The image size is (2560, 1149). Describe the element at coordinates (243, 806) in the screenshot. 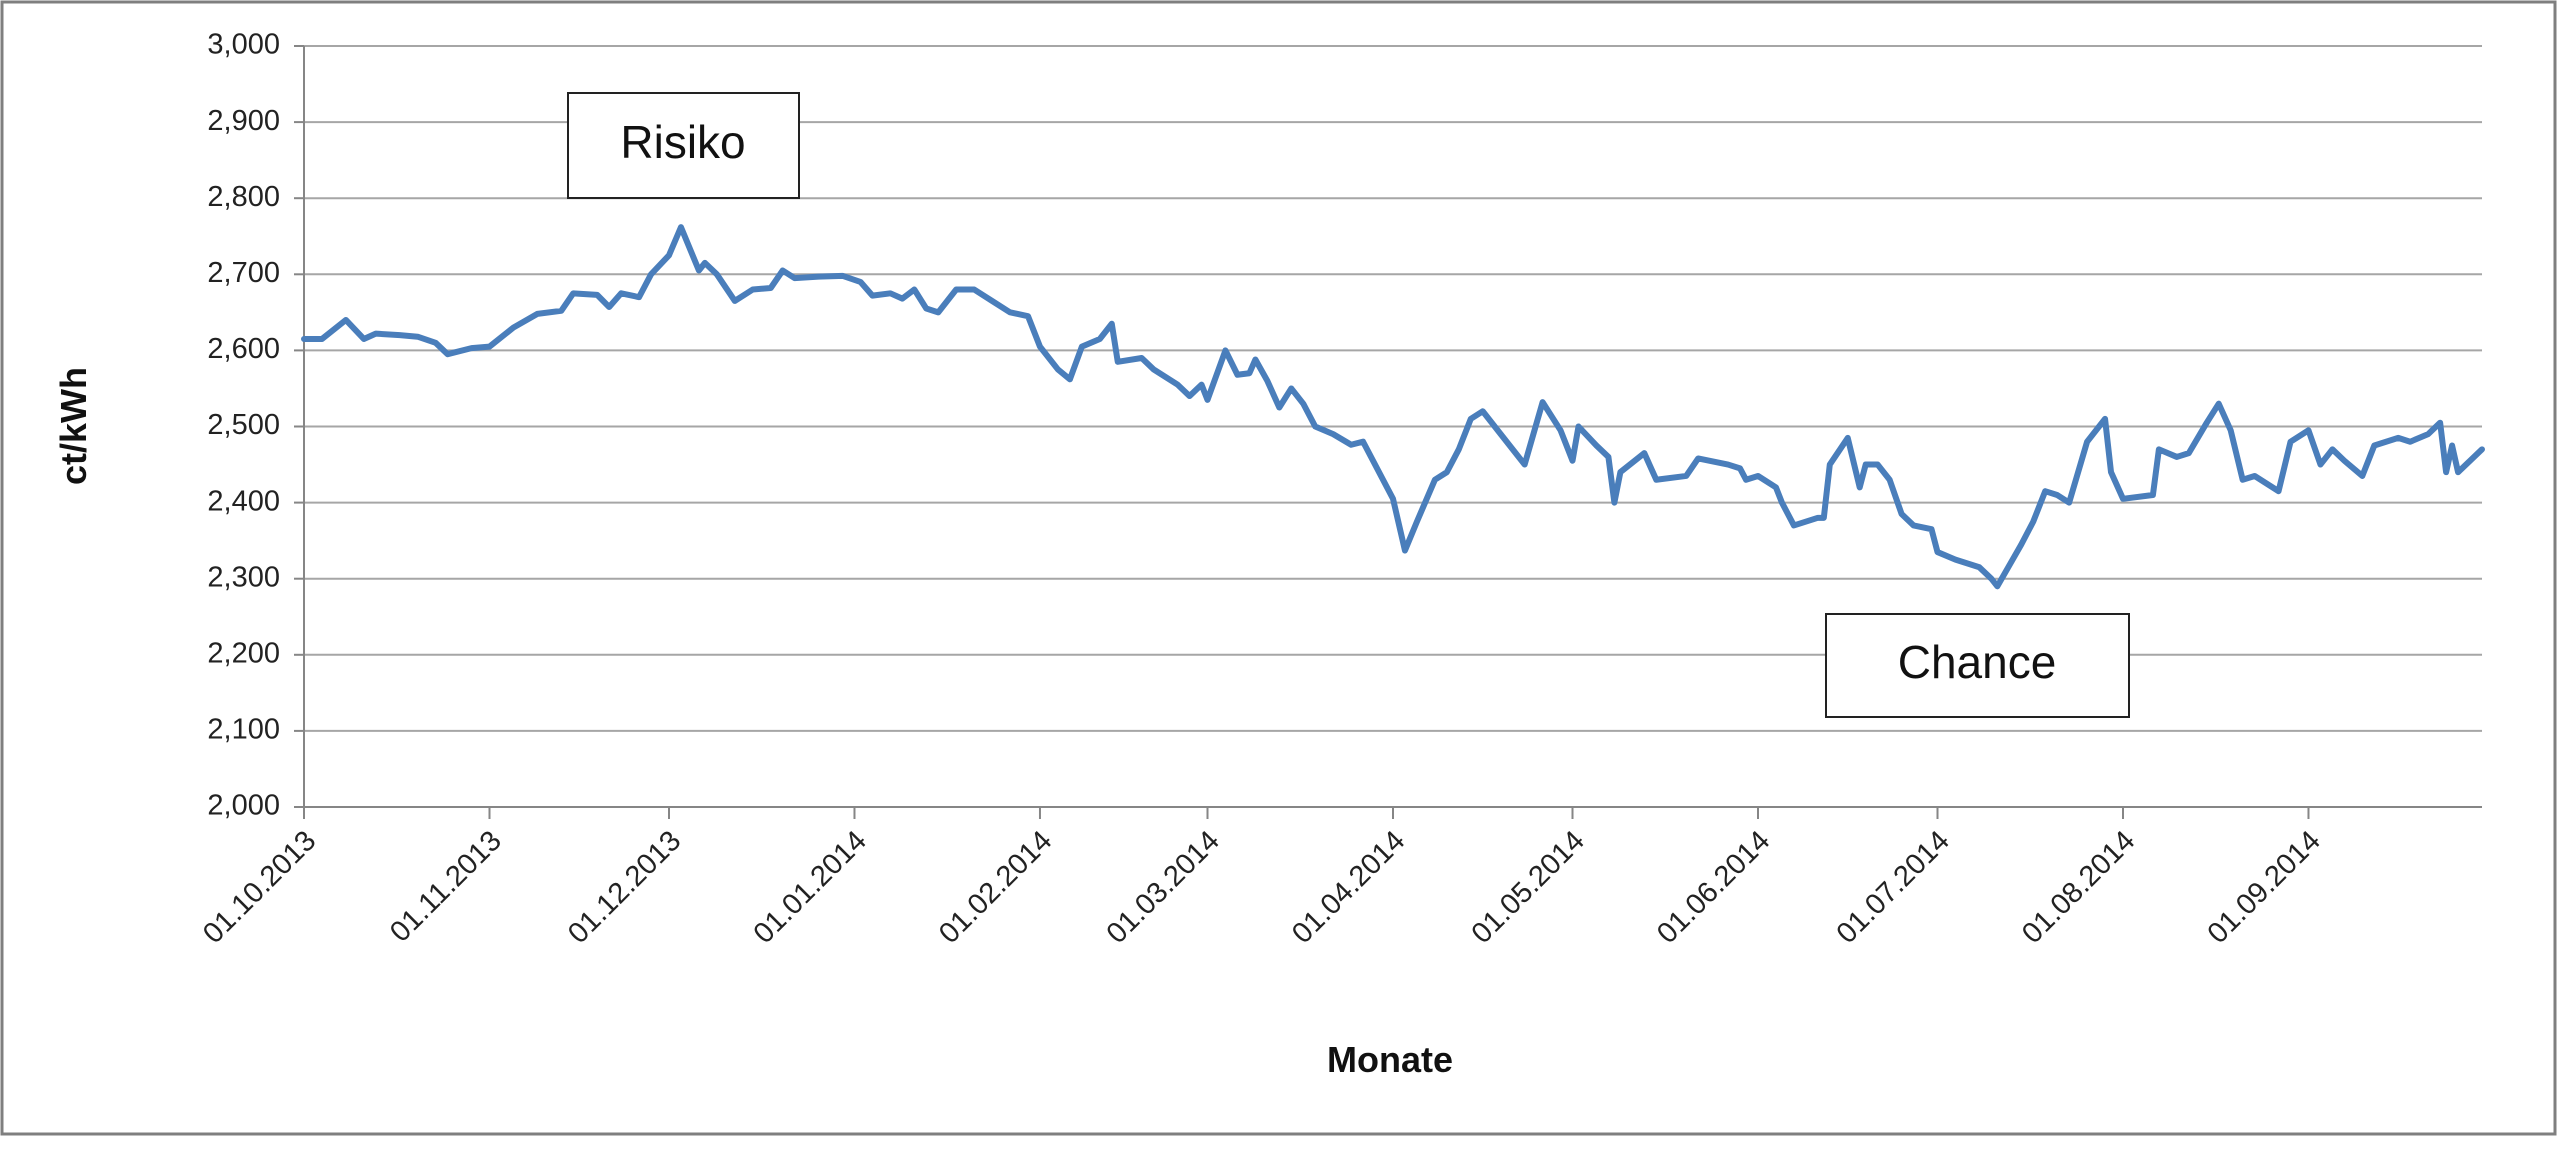

I see `y-tick-label: 2,000` at that location.